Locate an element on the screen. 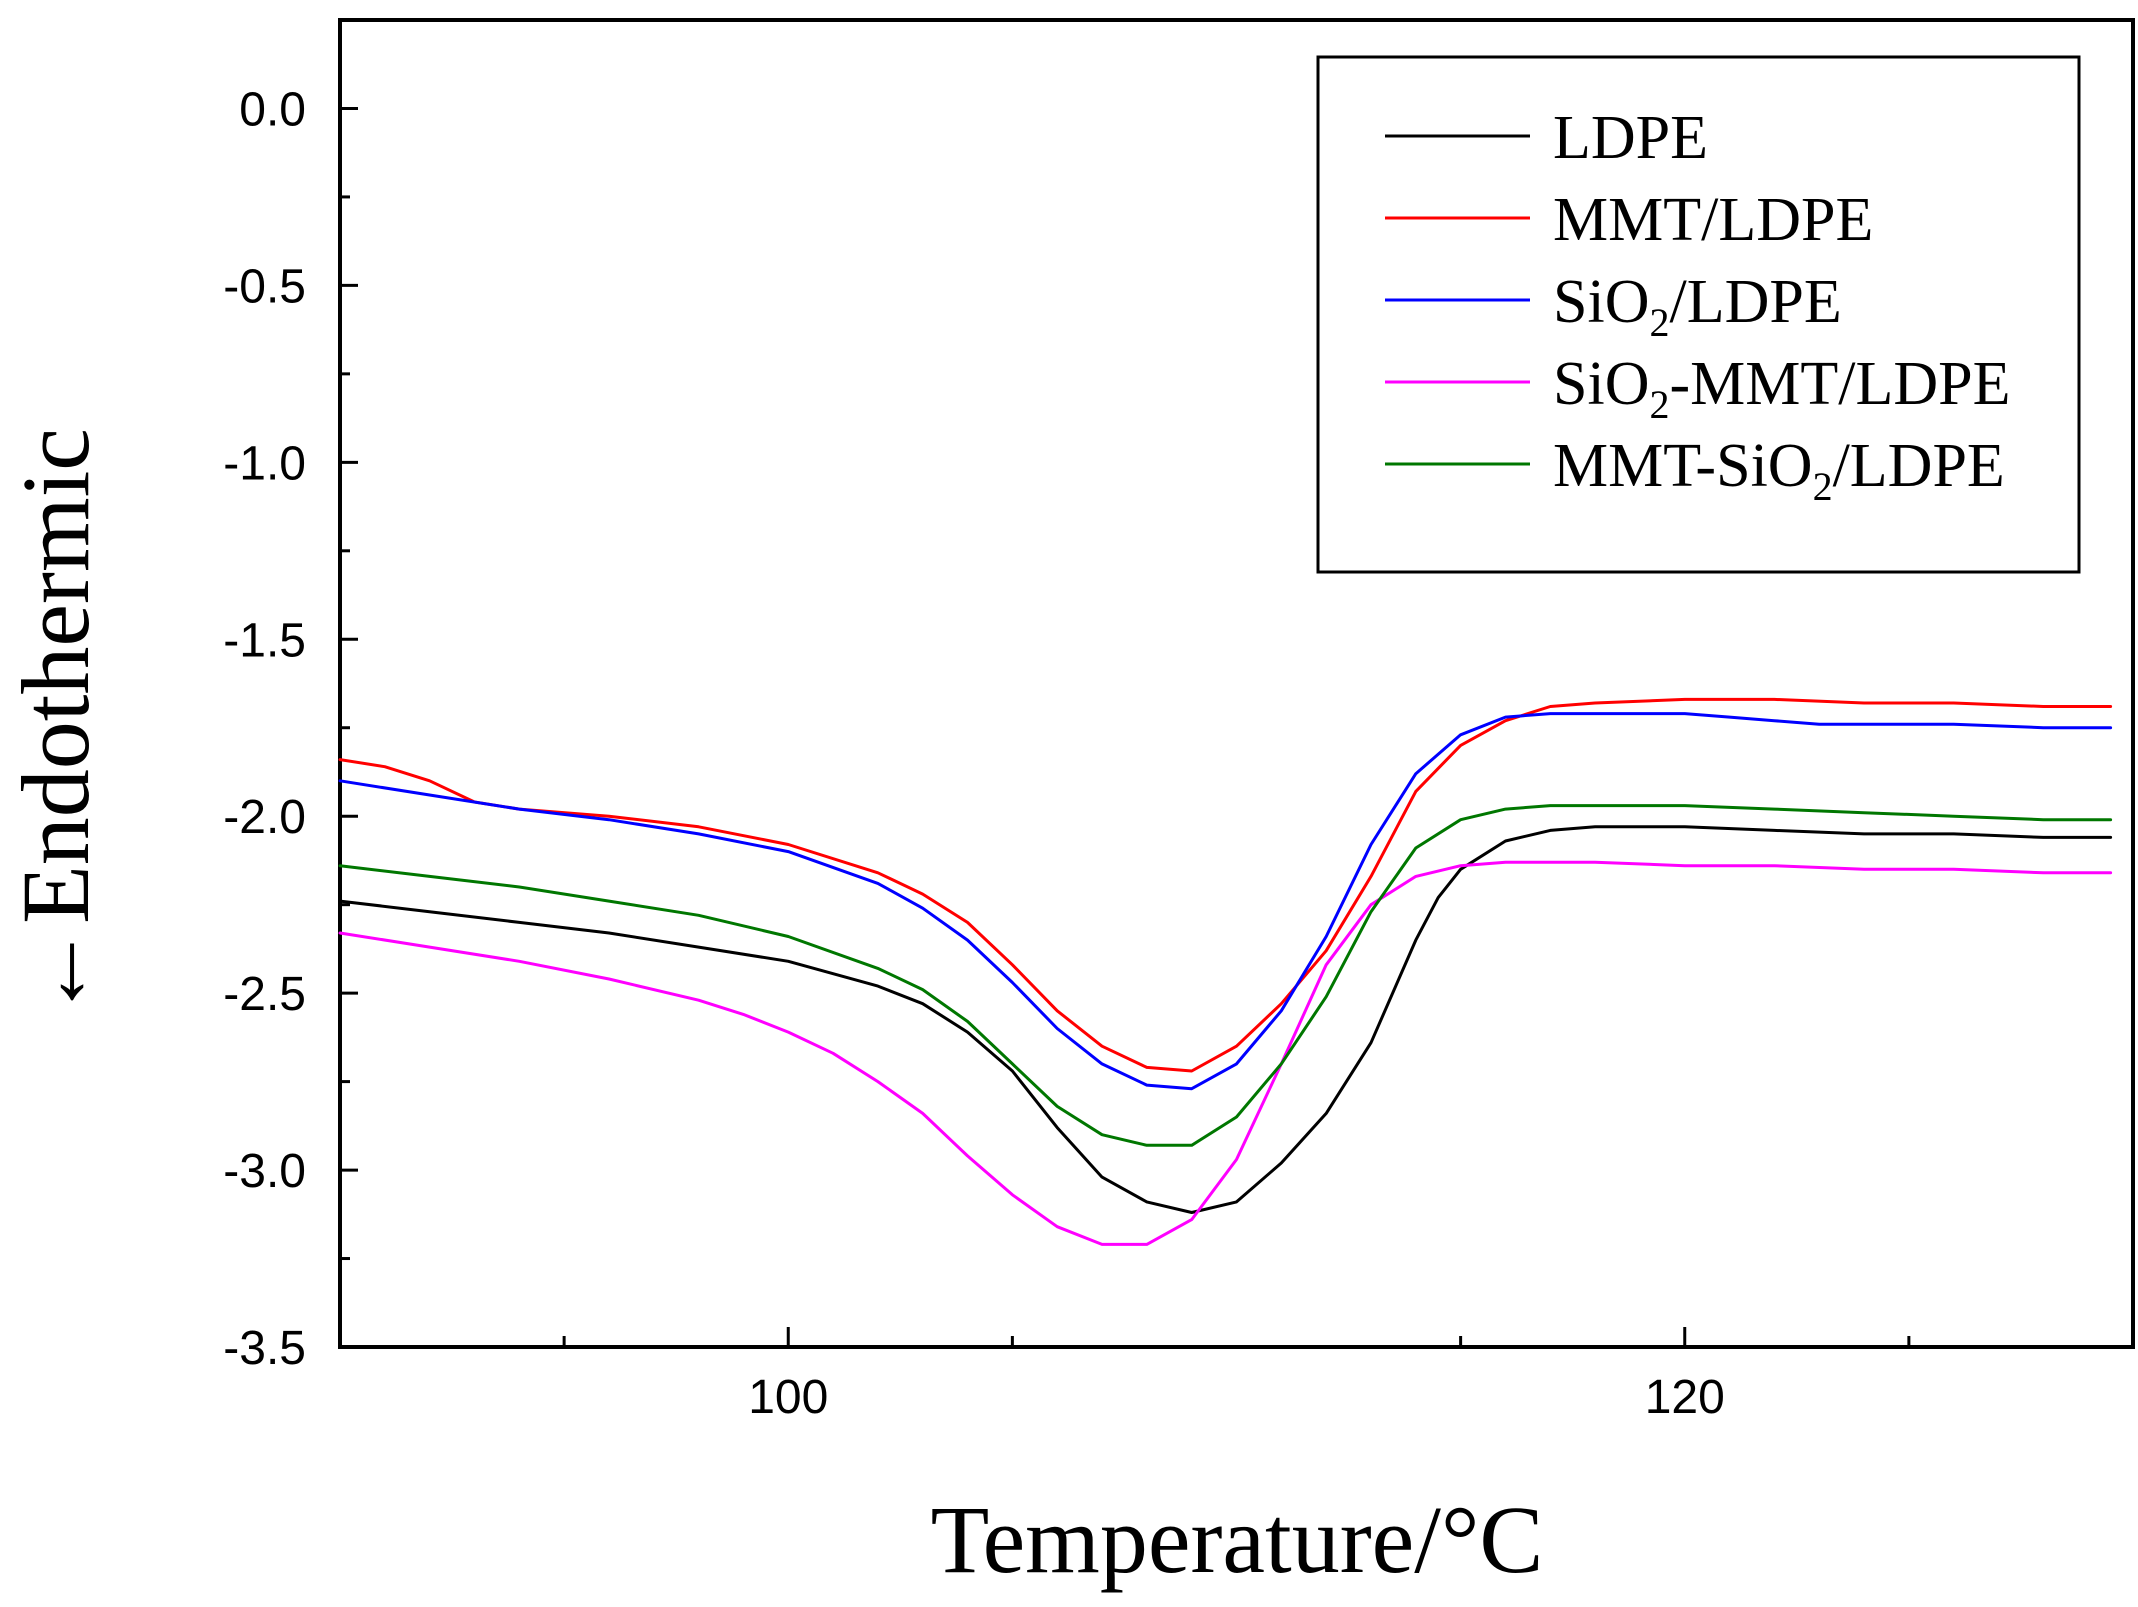 This screenshot has height=1607, width=2138. y-tick-label: -0.5 is located at coordinates (264, 286).